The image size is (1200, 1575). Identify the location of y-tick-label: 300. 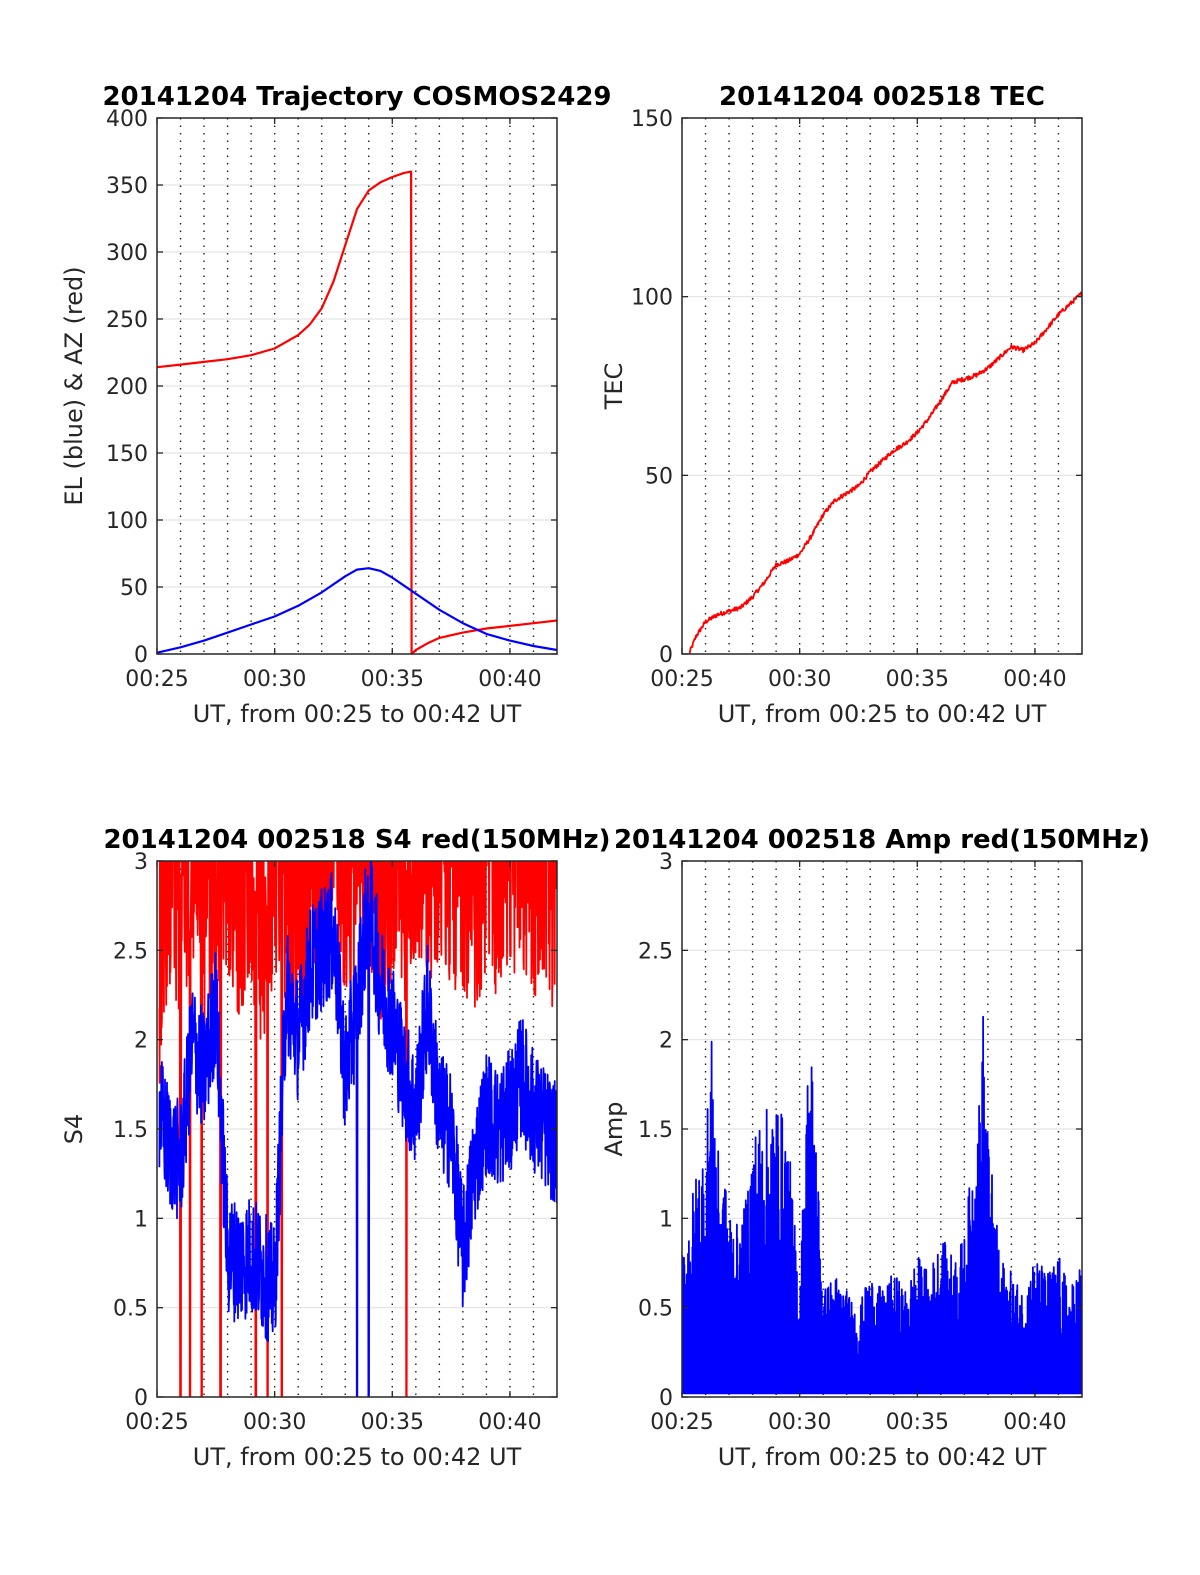
(127, 253).